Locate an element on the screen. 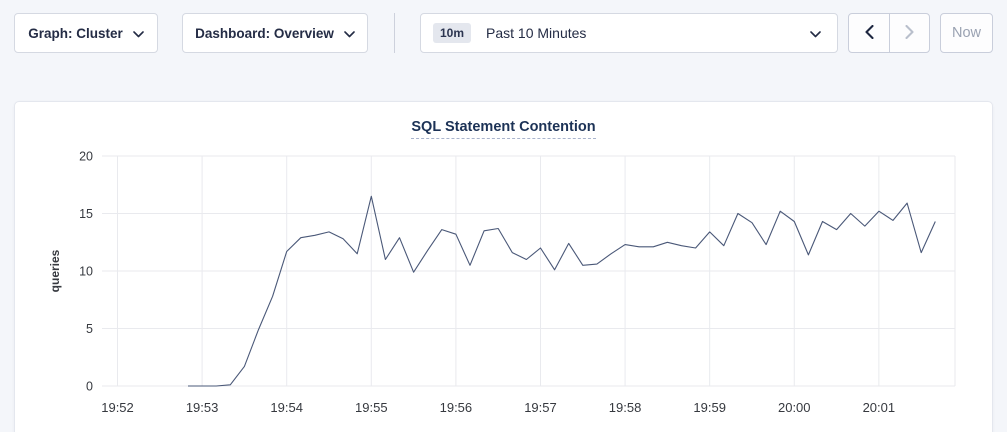  svg-text: 0 is located at coordinates (89, 387).